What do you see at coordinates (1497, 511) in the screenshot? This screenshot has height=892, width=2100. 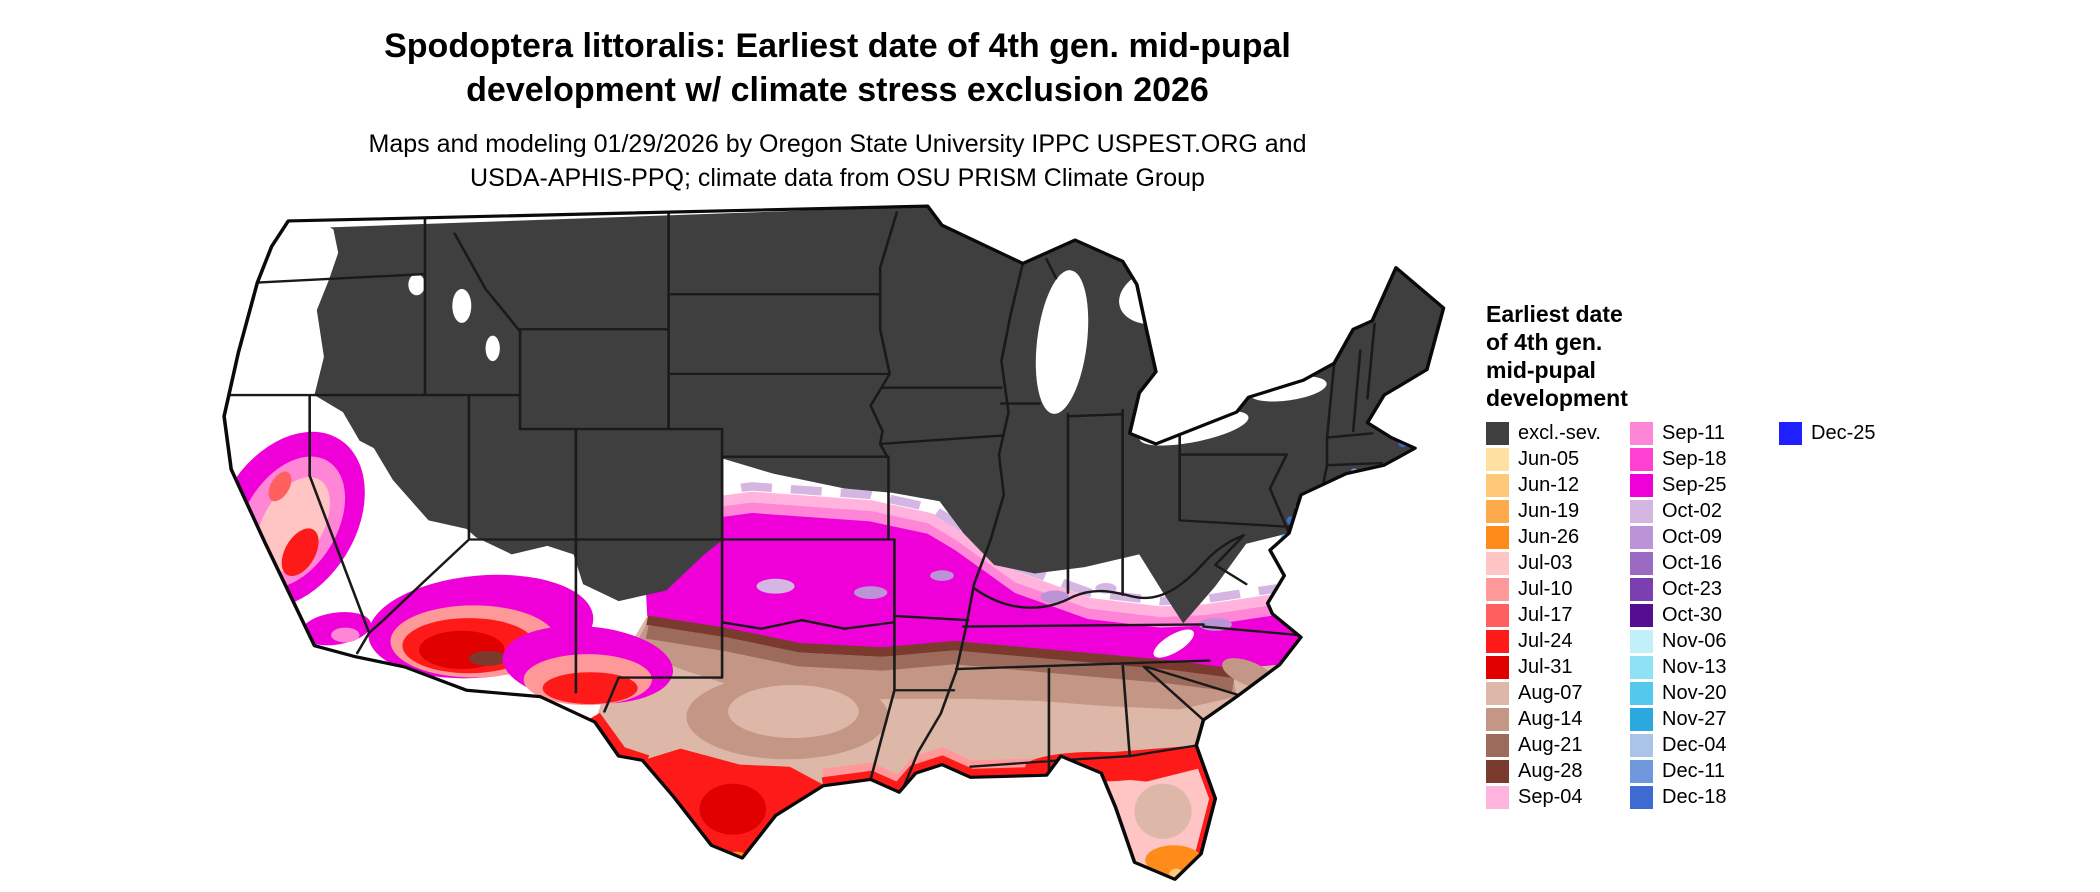 I see `legend-swatch-jun19` at bounding box center [1497, 511].